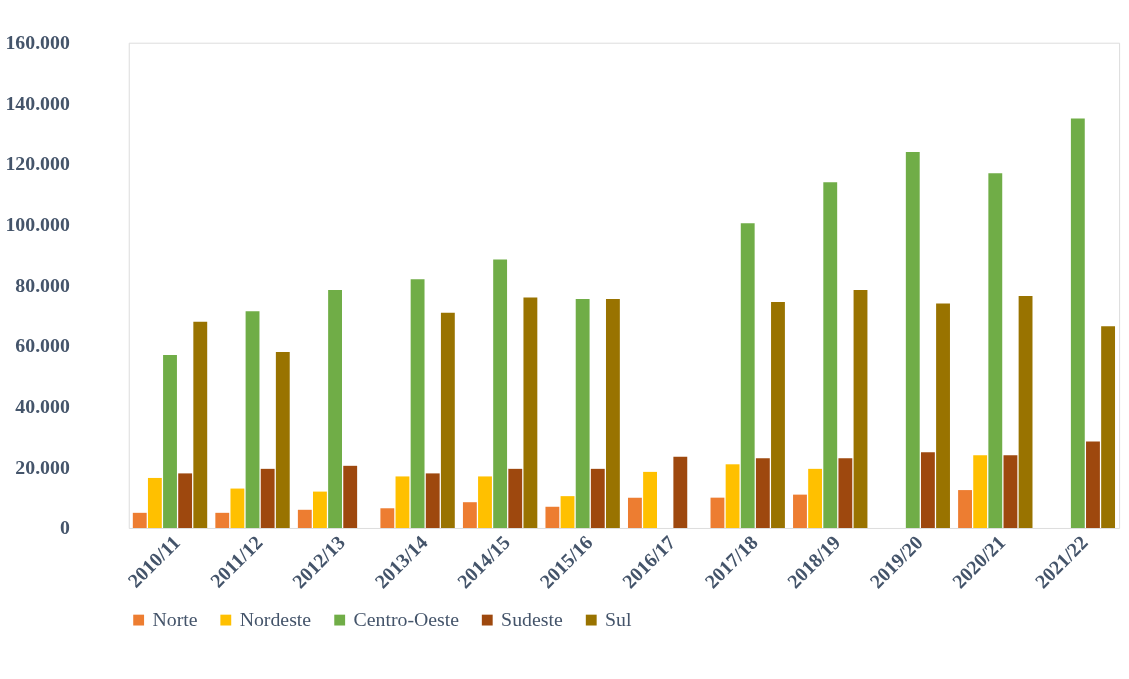  I want to click on y-tick-label: 60.000, so click(42, 345).